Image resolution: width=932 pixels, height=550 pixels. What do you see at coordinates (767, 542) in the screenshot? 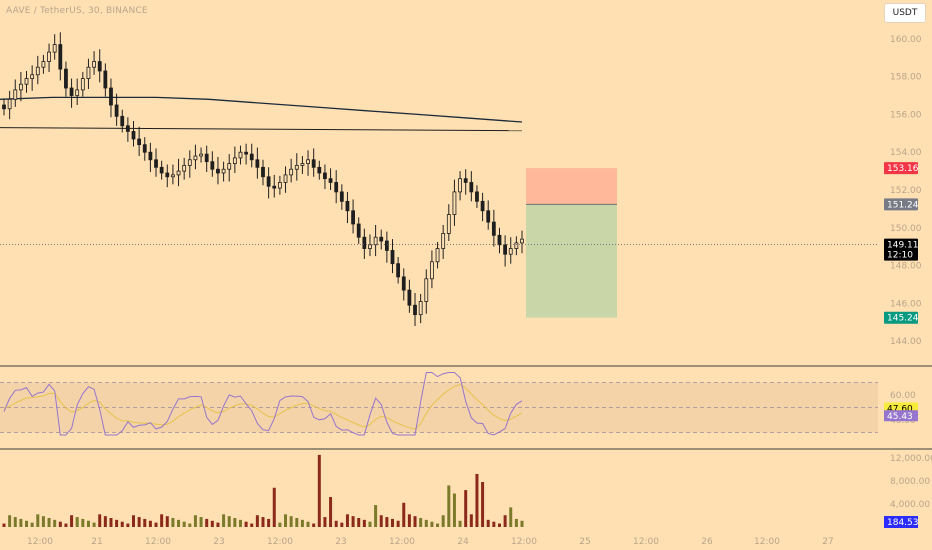
I see `time-axis-tick-12: 12:00` at bounding box center [767, 542].